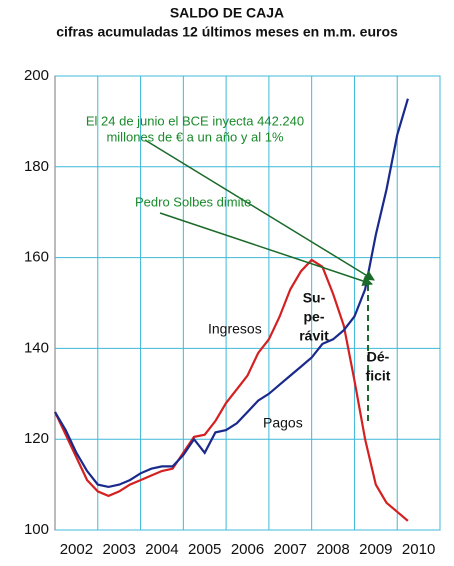  Describe the element at coordinates (193, 201) in the screenshot. I see `annotation: Pedro Solbes dimite` at that location.